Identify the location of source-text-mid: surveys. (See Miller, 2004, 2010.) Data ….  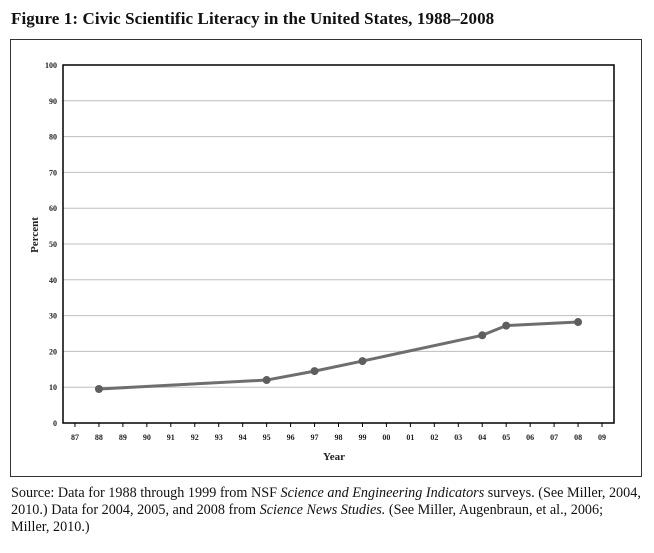
(326, 501).